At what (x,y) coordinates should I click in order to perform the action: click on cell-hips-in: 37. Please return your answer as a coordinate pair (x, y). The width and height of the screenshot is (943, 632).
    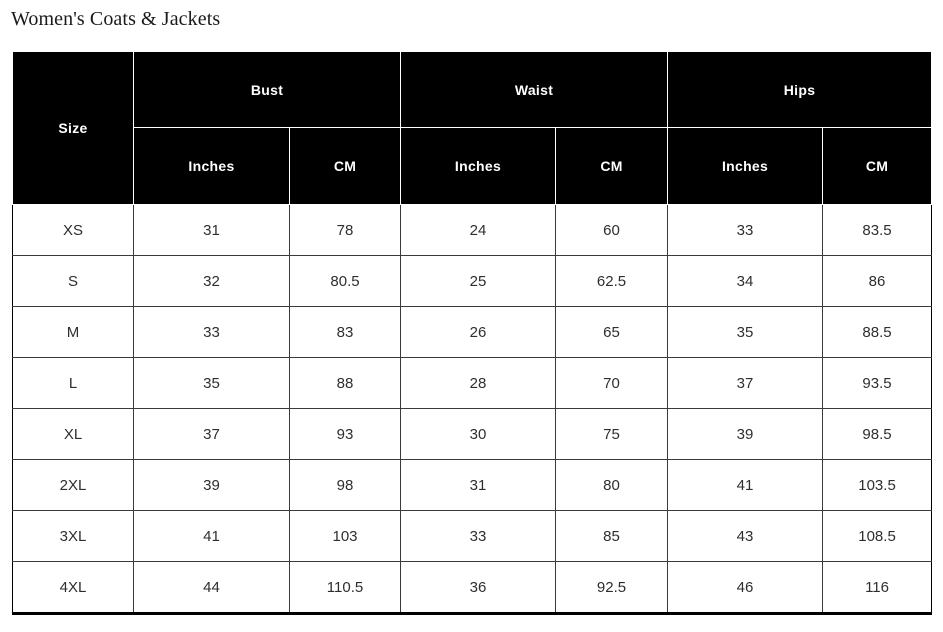
    Looking at the image, I should click on (745, 383).